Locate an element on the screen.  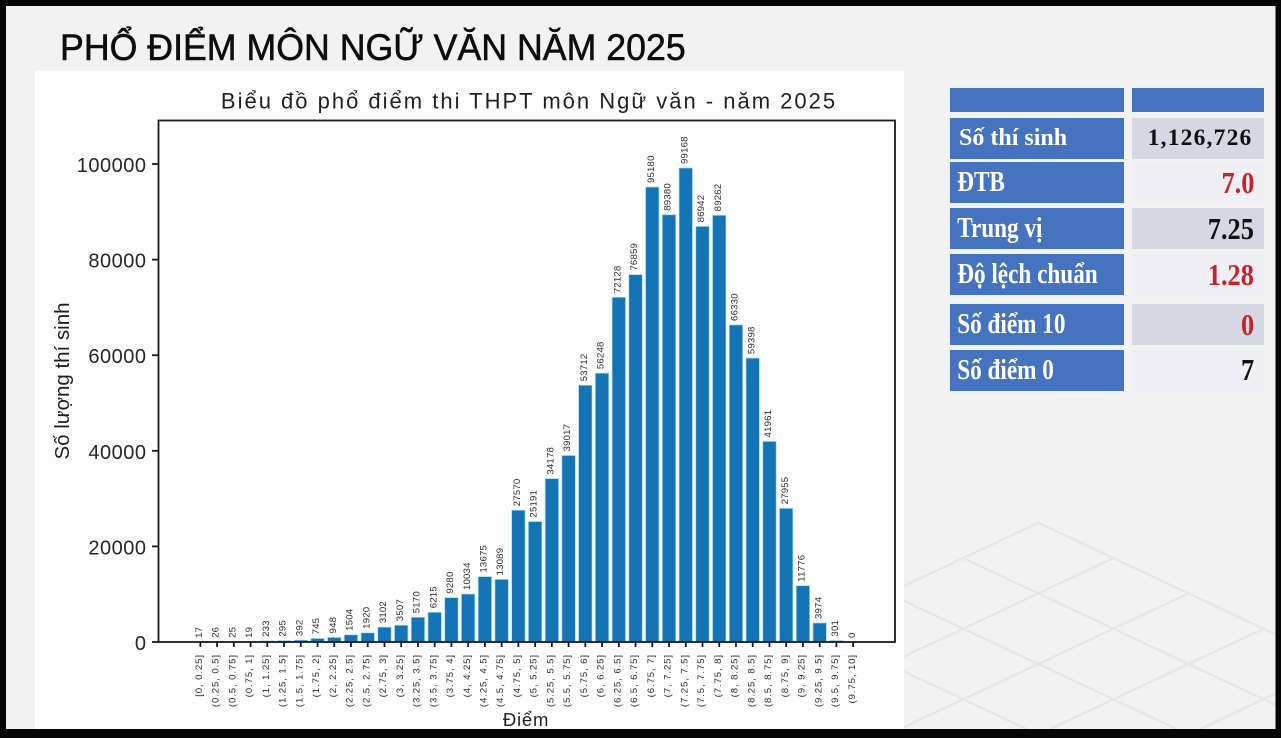
svg-text: (7.75, 8] is located at coordinates (718, 675).